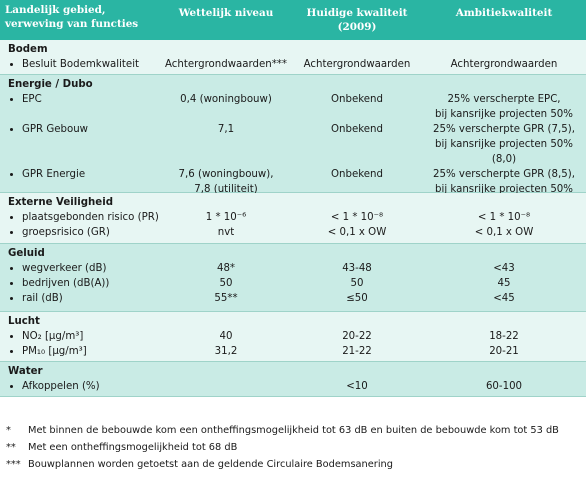 This screenshot has height=481, width=586. Describe the element at coordinates (504, 336) in the screenshot. I see `ambition-quality-value: 18-22` at that location.